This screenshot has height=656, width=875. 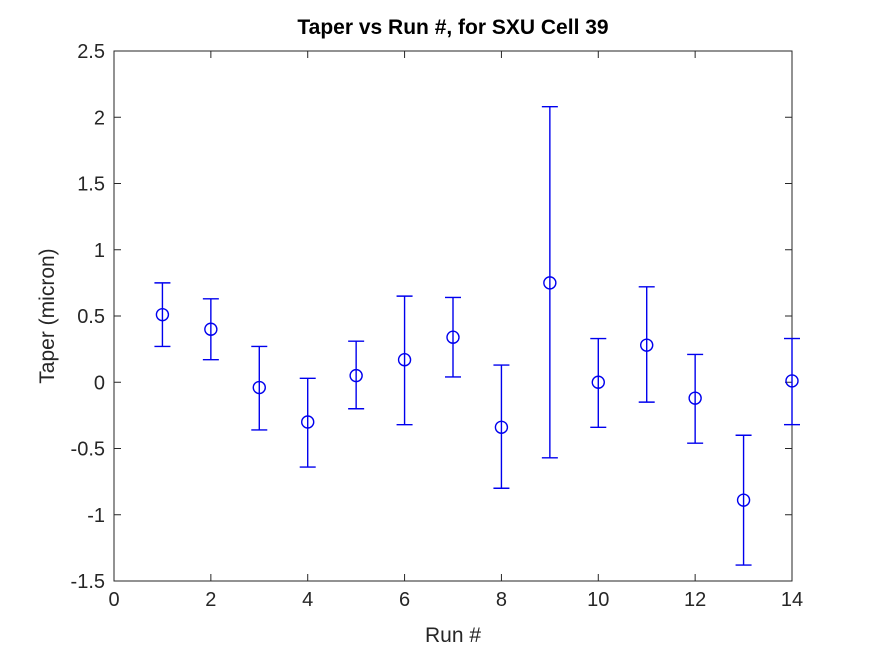 What do you see at coordinates (99, 383) in the screenshot?
I see `y-tick-label: 0` at bounding box center [99, 383].